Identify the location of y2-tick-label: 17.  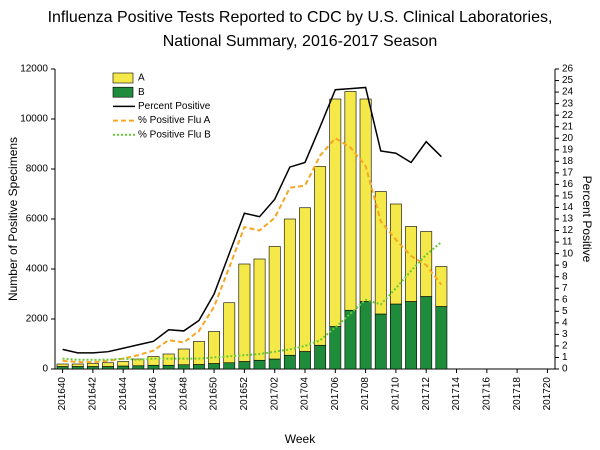
(568, 172).